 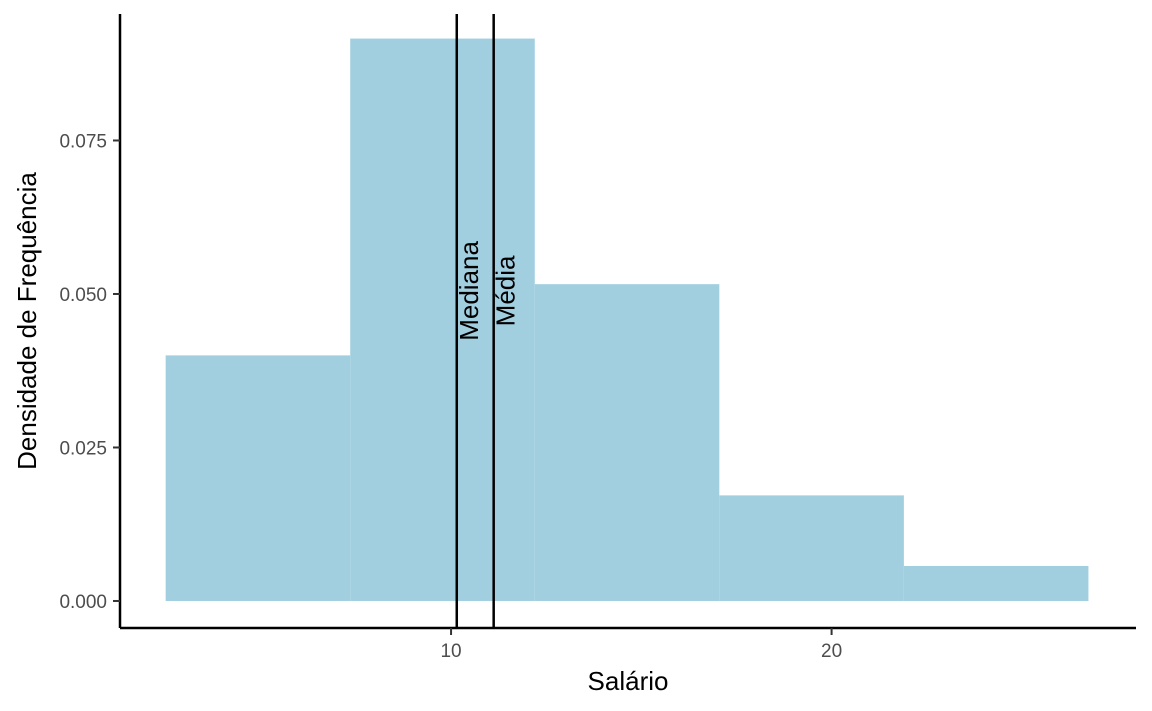 What do you see at coordinates (83, 141) in the screenshot?
I see `y-tick-label: 0.075` at bounding box center [83, 141].